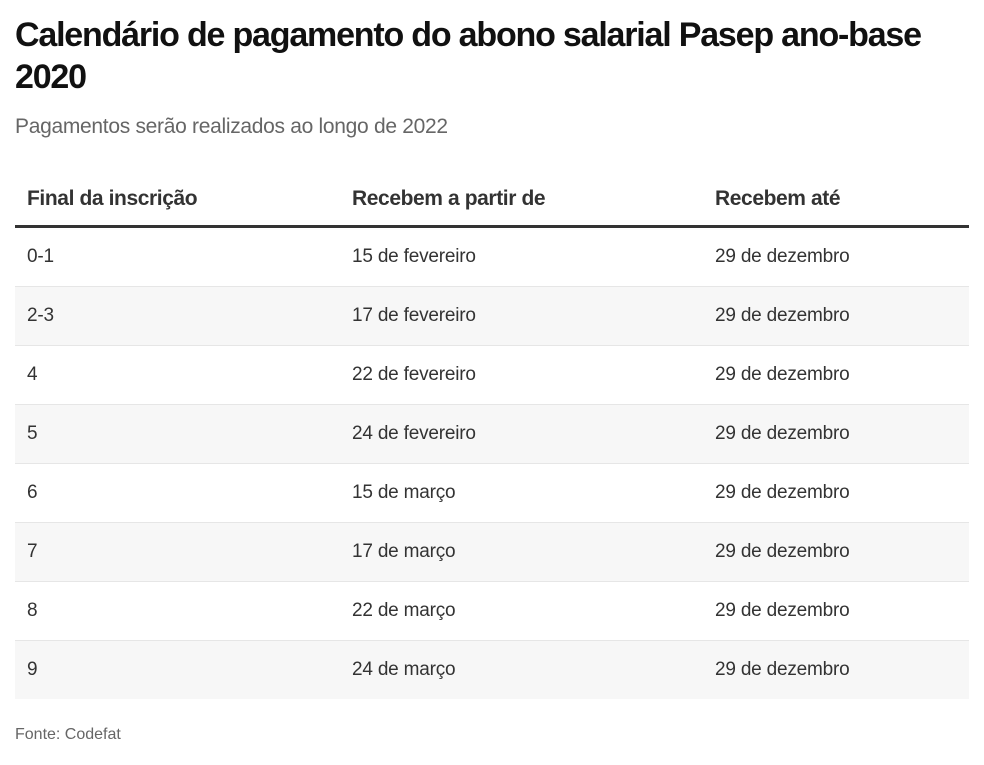 The width and height of the screenshot is (984, 765). I want to click on table-row: 9 24 de março 29 de dezembro, so click(492, 669).